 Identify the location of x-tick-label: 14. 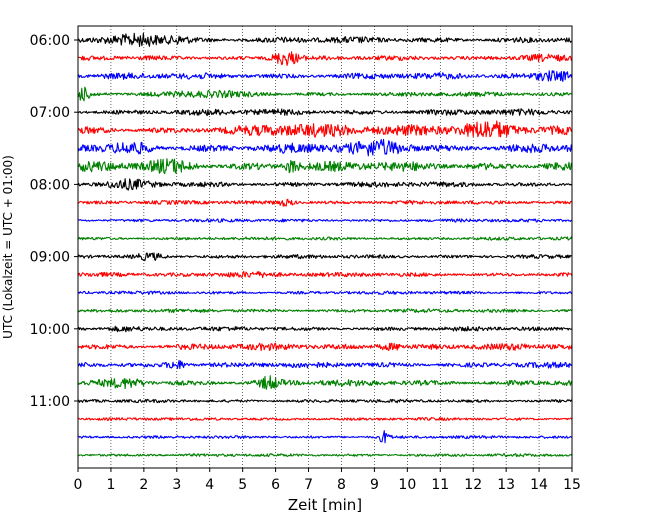
(539, 485).